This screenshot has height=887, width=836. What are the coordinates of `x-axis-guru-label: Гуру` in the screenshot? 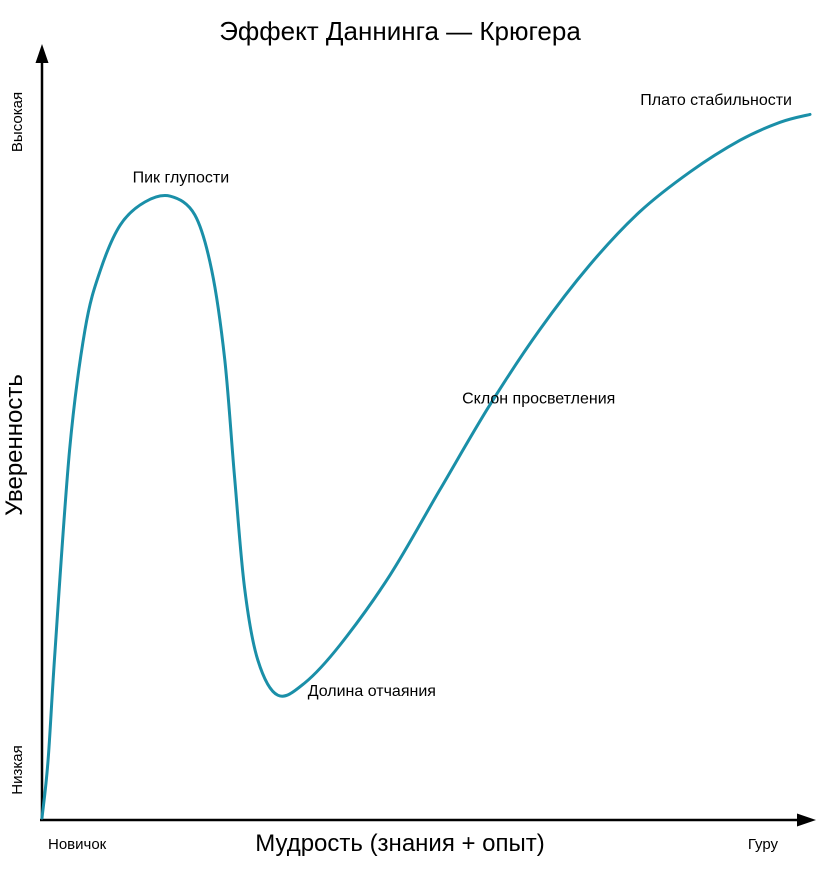 It's located at (763, 844).